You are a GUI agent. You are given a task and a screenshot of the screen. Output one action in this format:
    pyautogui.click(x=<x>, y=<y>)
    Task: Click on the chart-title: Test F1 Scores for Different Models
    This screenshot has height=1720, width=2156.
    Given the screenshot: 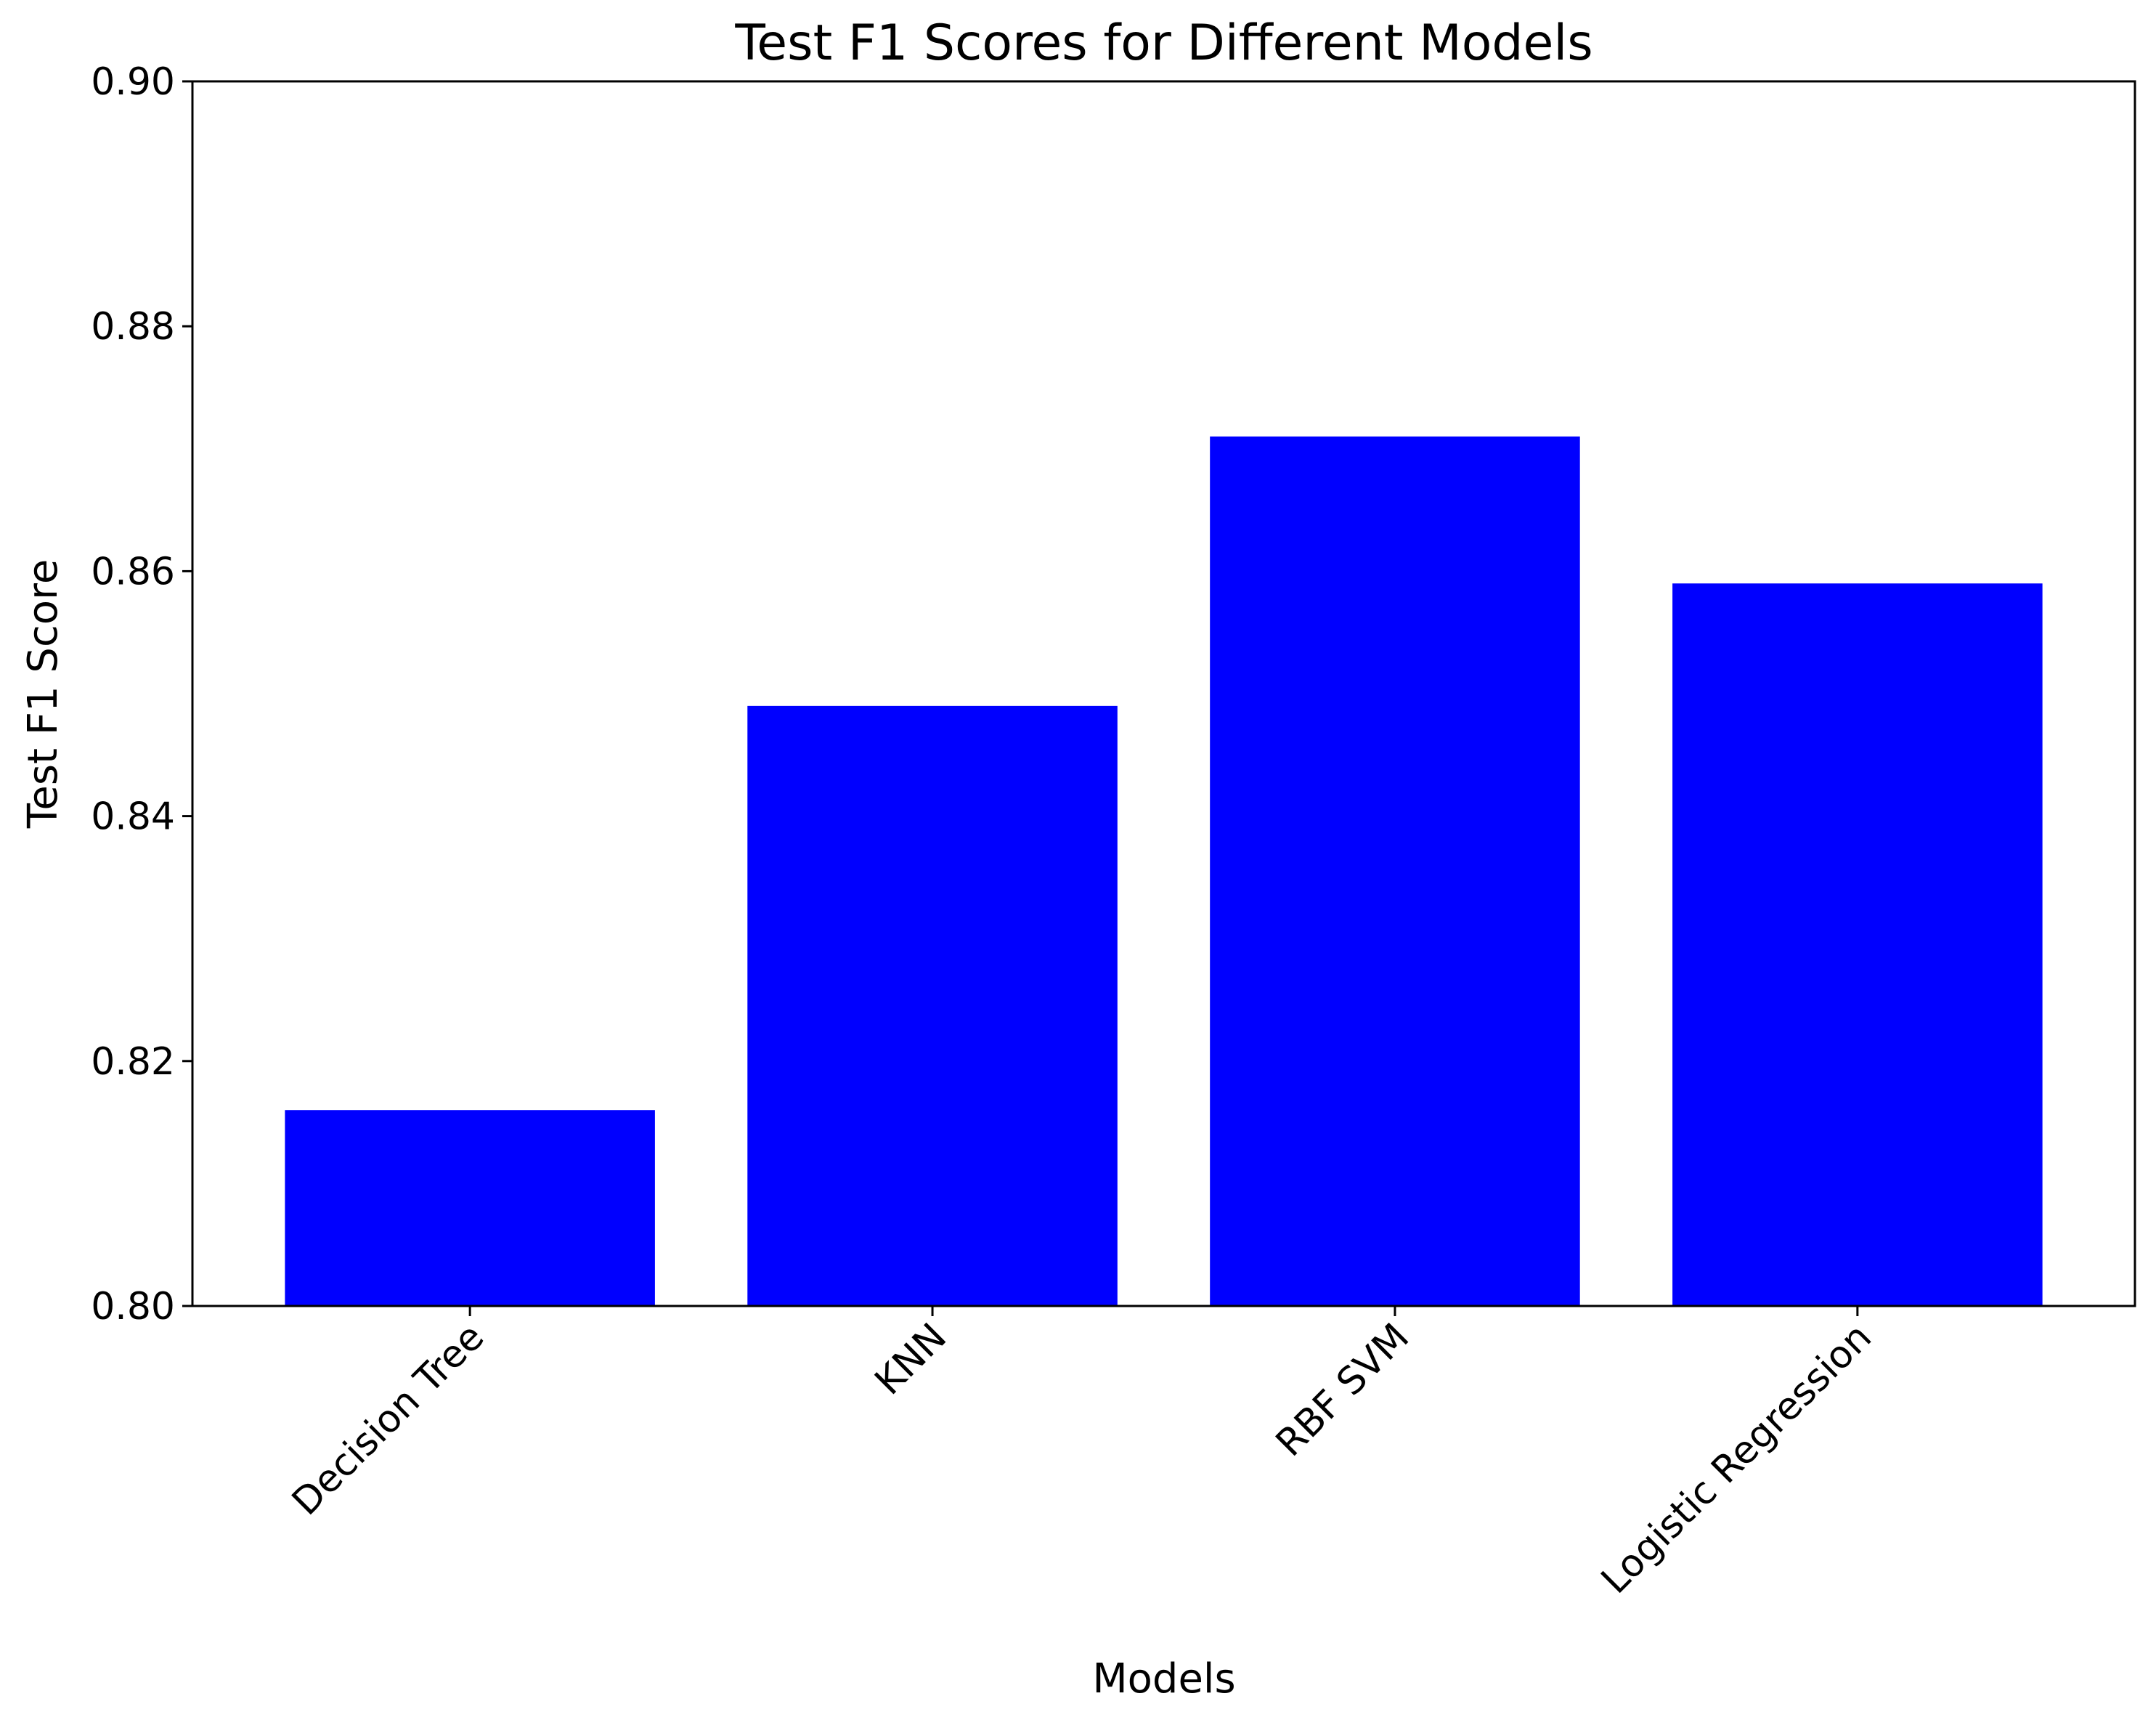 What is the action you would take?
    pyautogui.click(x=1163, y=43)
    